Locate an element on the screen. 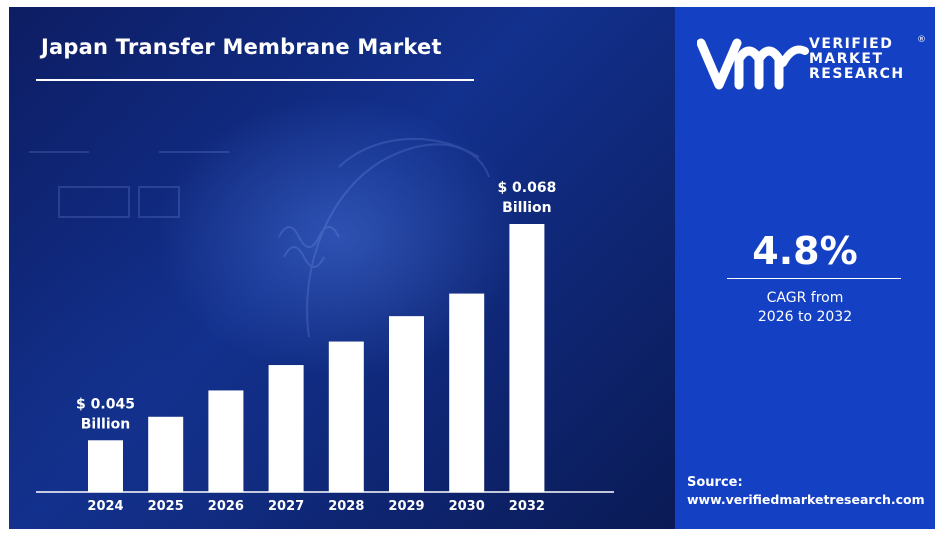  cagr-label: CAGR from 2026 to 2032 is located at coordinates (805, 308).